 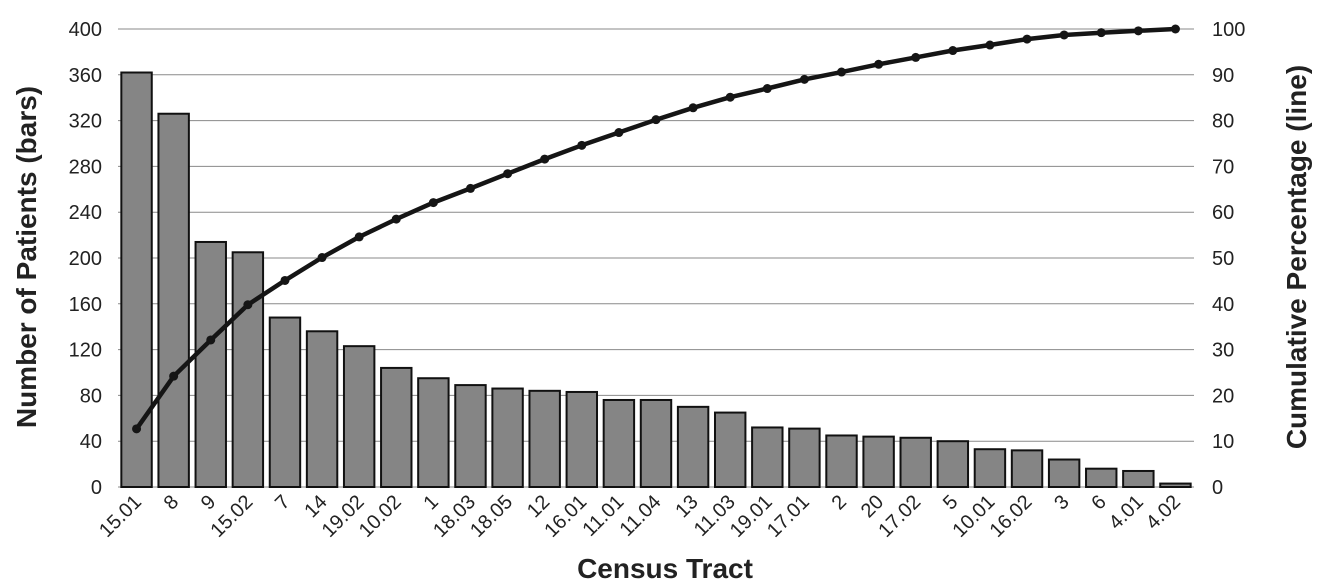 I want to click on x-tick-label: 15.02, so click(x=231, y=516).